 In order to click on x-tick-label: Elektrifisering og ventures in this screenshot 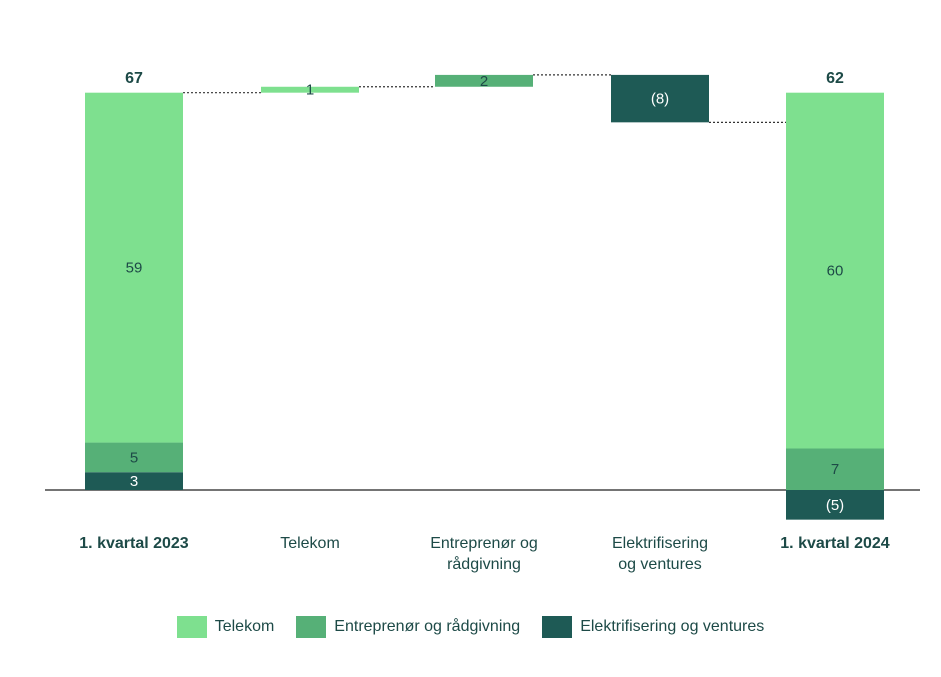, I will do `click(660, 554)`.